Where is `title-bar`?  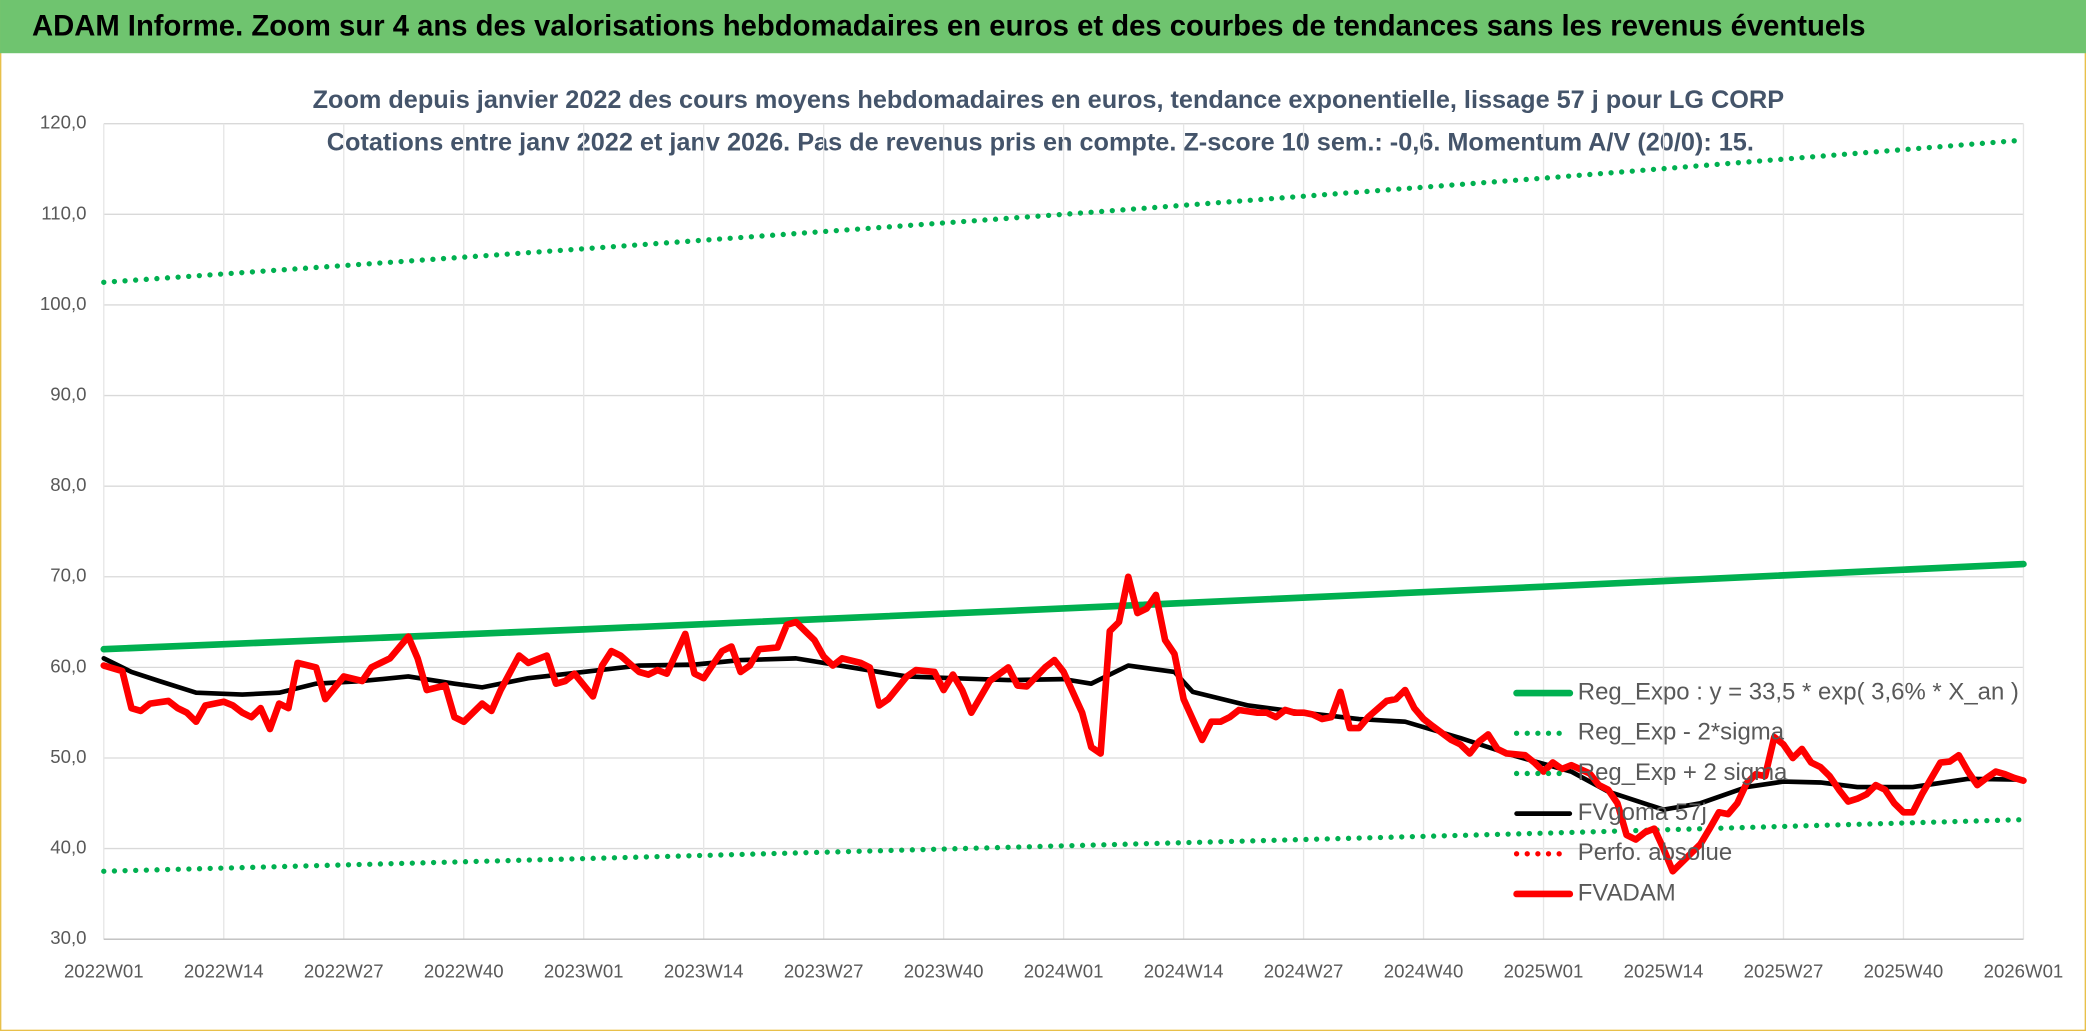
title-bar is located at coordinates (1043, 27).